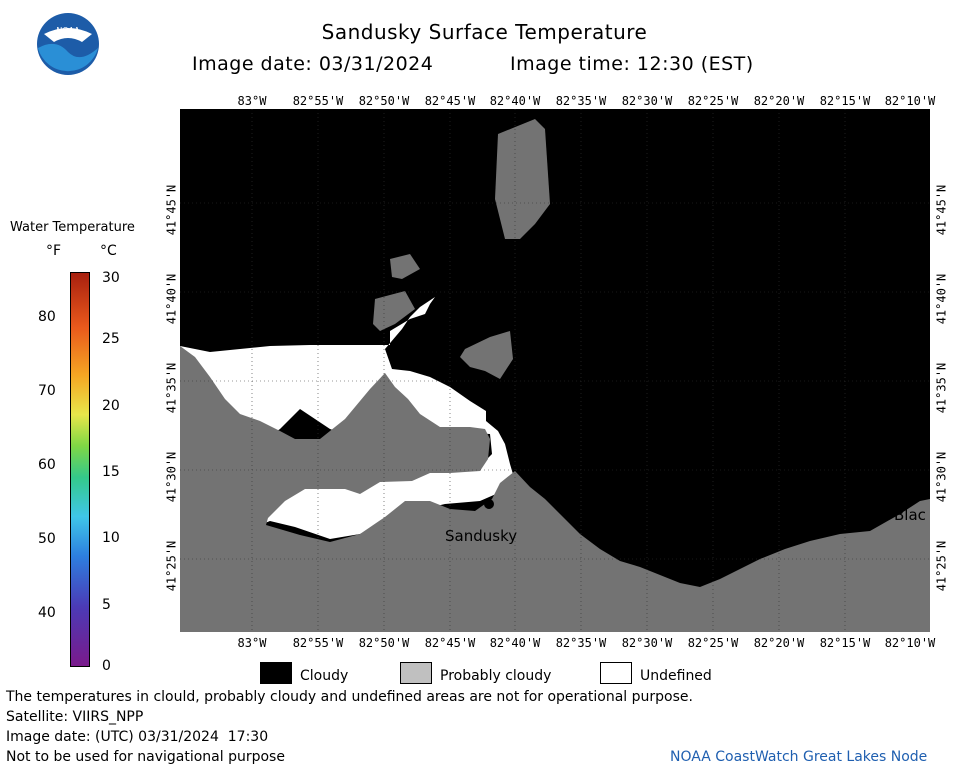 The height and width of the screenshot is (773, 969). Describe the element at coordinates (416, 673) in the screenshot. I see `legend-swatch-probably-cloudy` at that location.